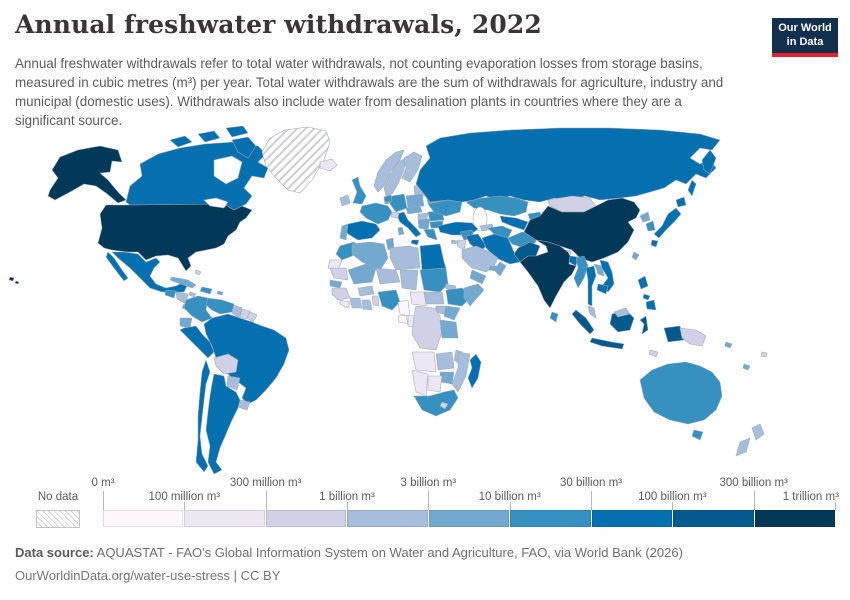  I want to click on country-japan-honshu, so click(667, 223).